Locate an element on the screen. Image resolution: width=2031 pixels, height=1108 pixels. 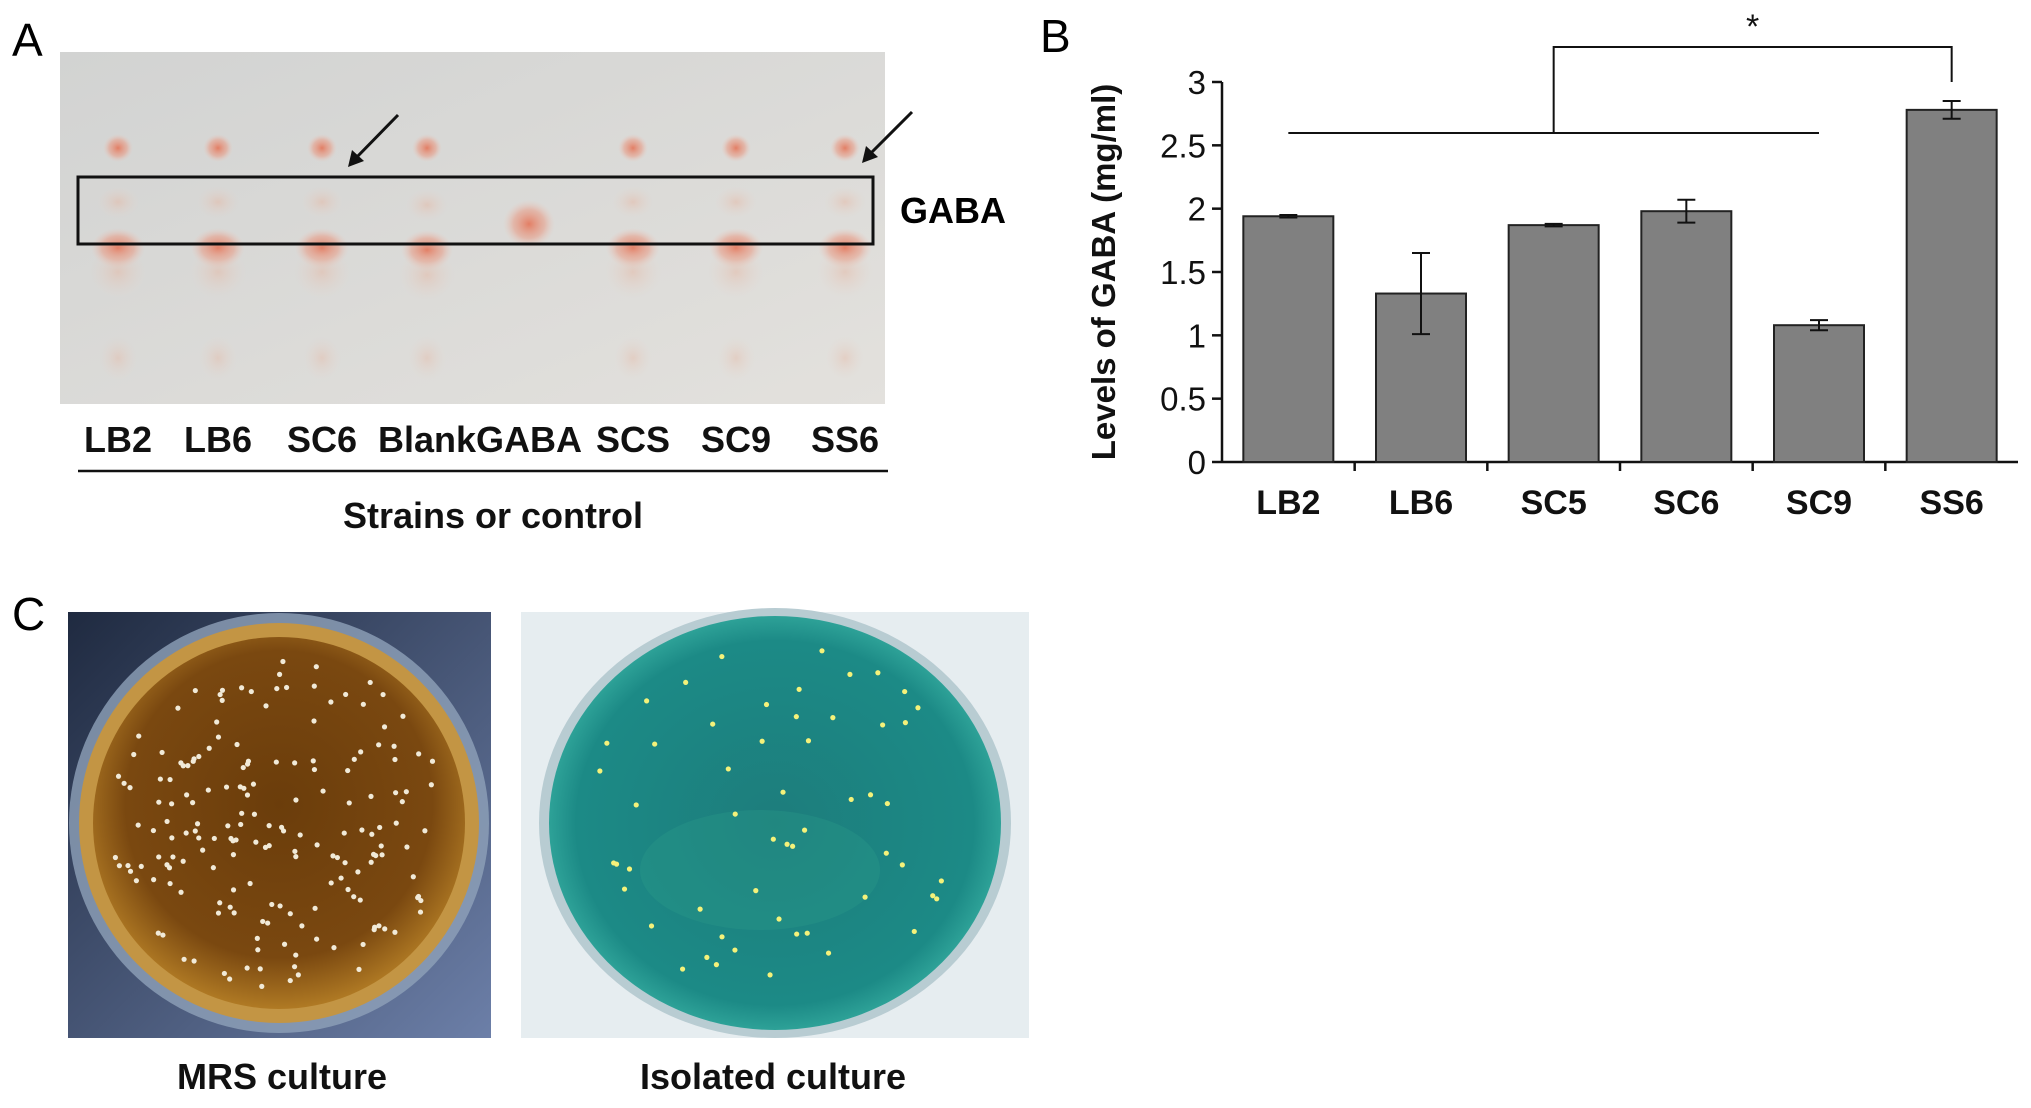
x-tick-label: SC6 is located at coordinates (1686, 503).